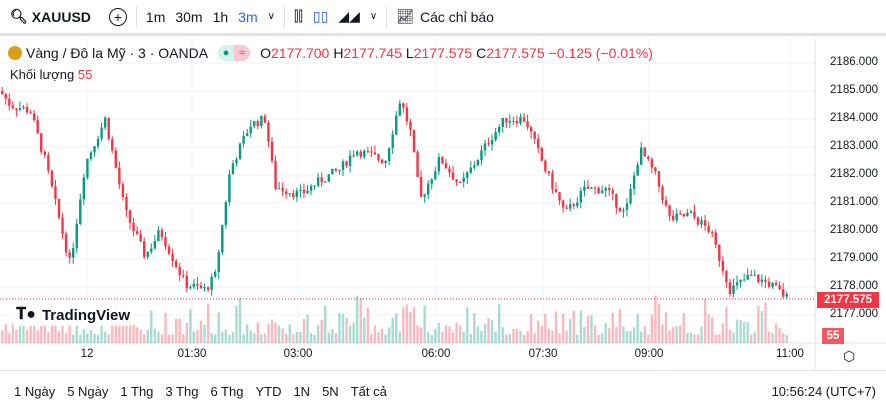  What do you see at coordinates (349, 17) in the screenshot?
I see `area-style-button: ◢◢` at bounding box center [349, 17].